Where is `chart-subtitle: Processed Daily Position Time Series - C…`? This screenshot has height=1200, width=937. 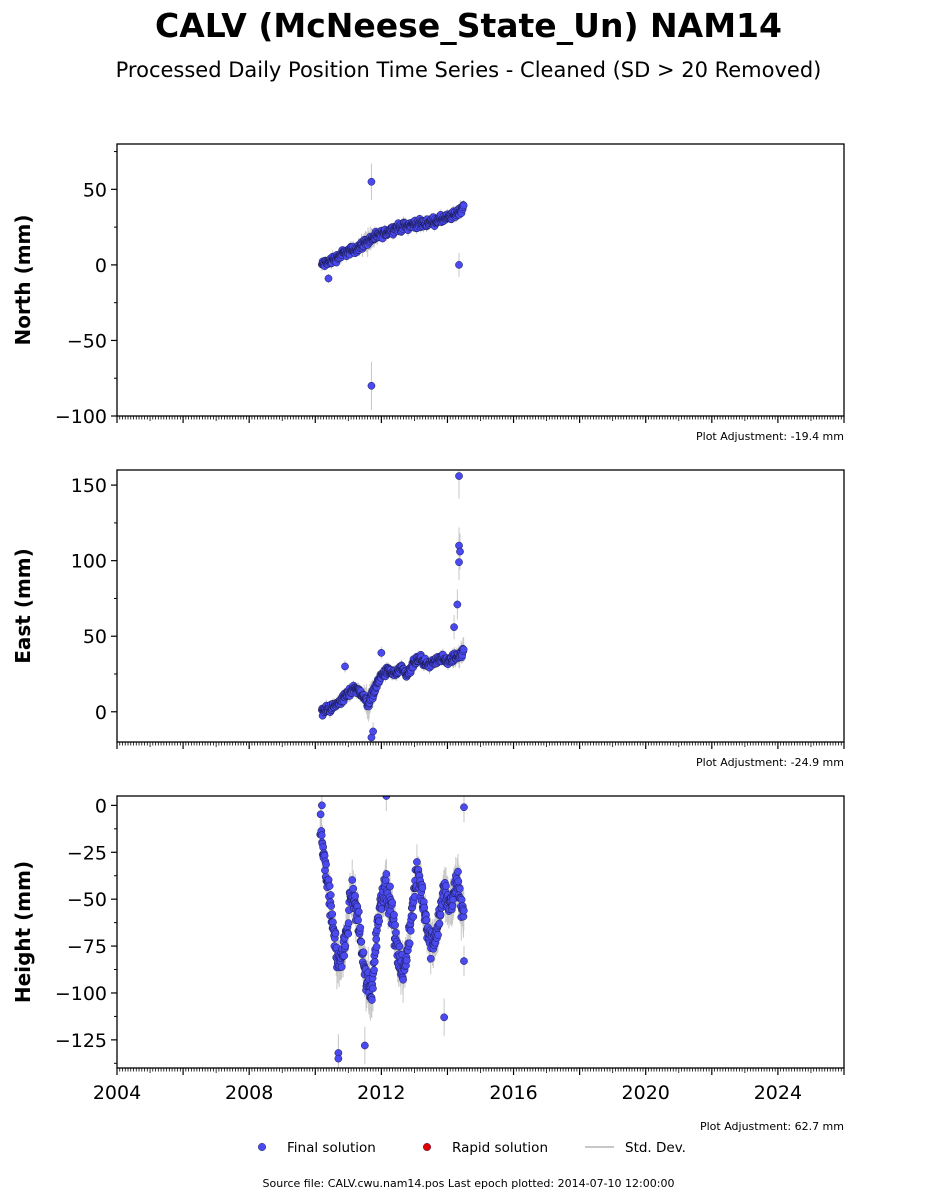
chart-subtitle: Processed Daily Position Time Series - C… is located at coordinates (468, 70).